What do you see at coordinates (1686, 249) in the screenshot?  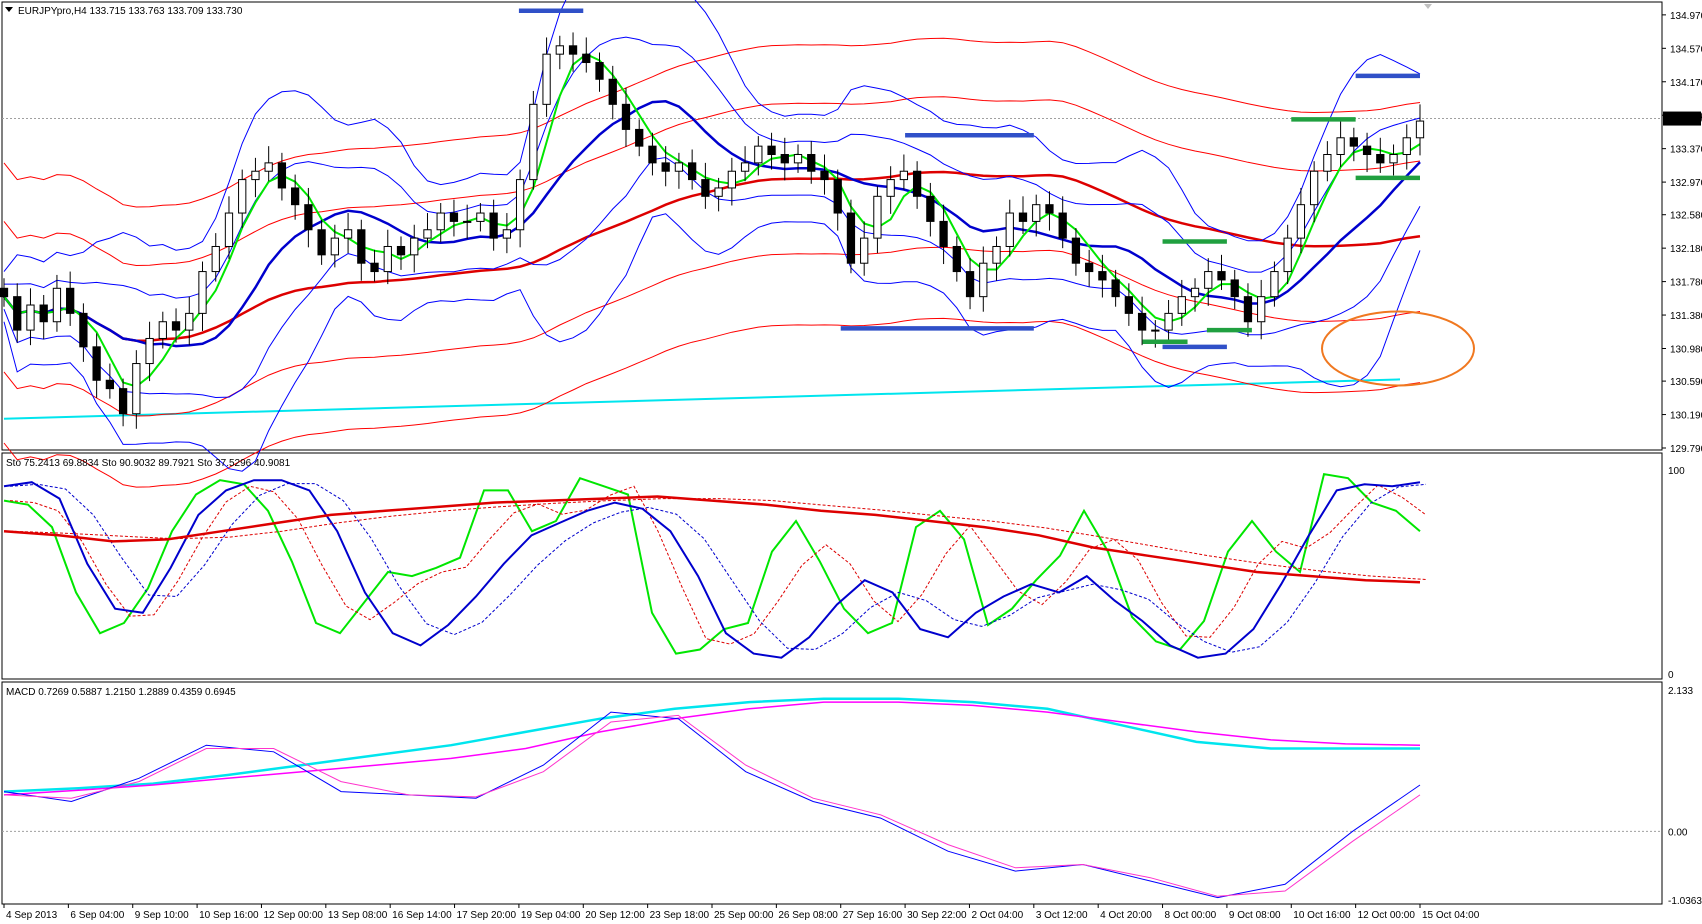 I see `price-tick-label: 132.180` at bounding box center [1686, 249].